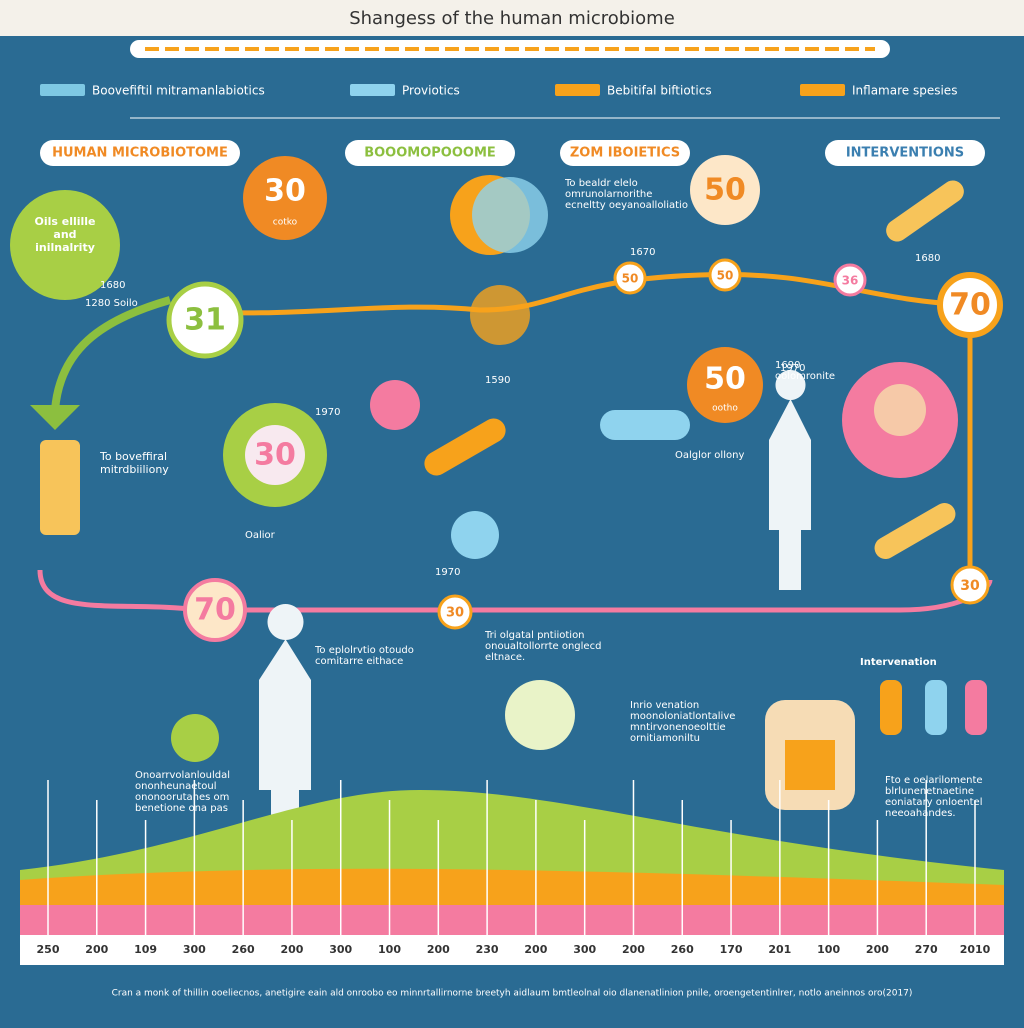 The image size is (1024, 1028). I want to click on legend-label: Boovefiftil mitramanlabiotics, so click(178, 91).